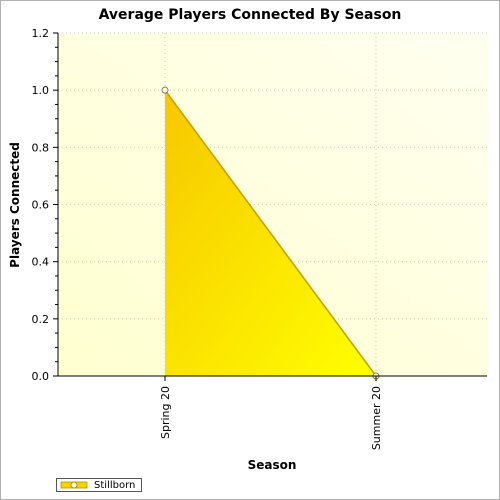  Describe the element at coordinates (41, 147) in the screenshot. I see `y-tick-label: 0.8` at that location.